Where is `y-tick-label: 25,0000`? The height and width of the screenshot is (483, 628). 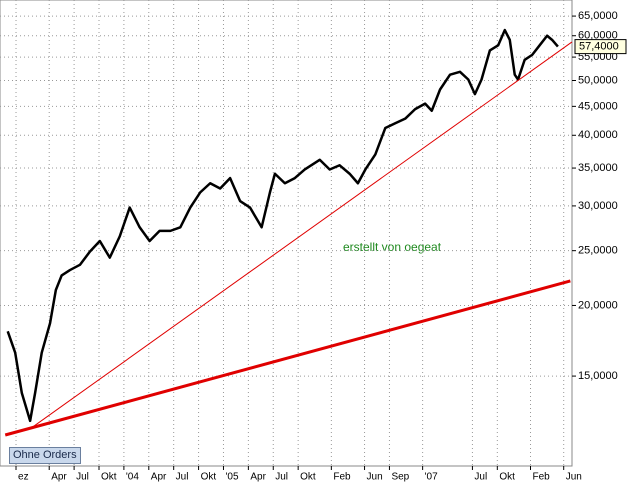
y-tick-label: 25,0000 is located at coordinates (598, 251).